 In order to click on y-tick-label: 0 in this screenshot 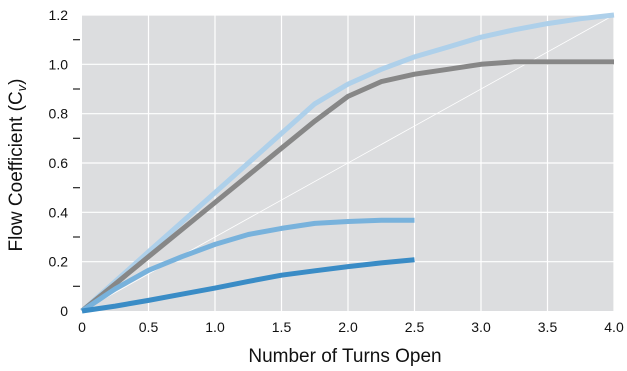, I will do `click(64, 311)`.